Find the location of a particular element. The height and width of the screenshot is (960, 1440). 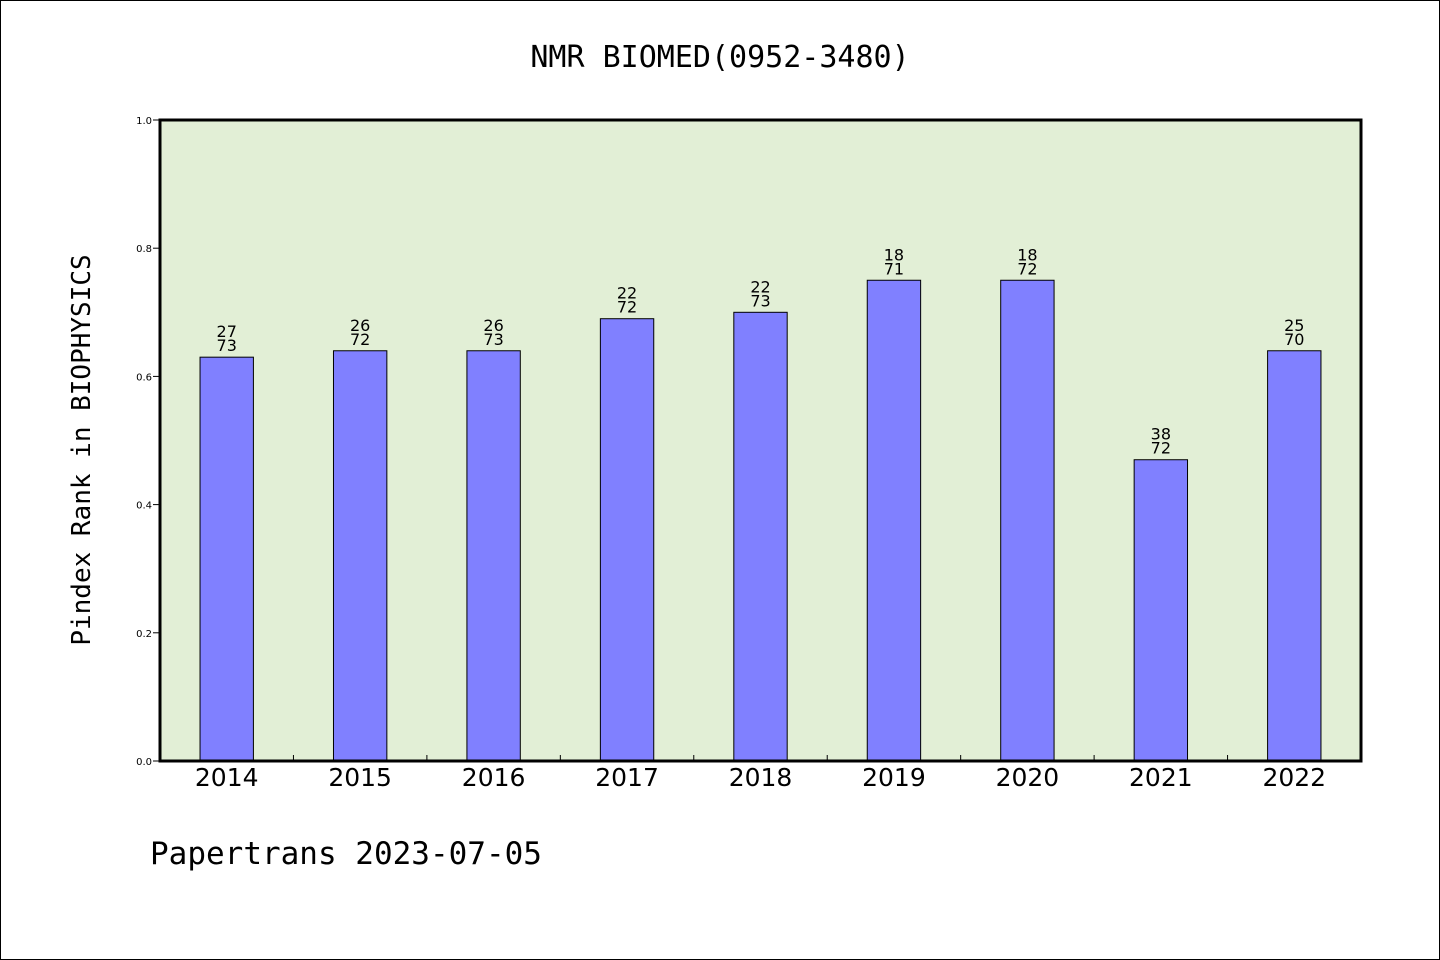

y-tick-label: 0.2 is located at coordinates (144, 634).